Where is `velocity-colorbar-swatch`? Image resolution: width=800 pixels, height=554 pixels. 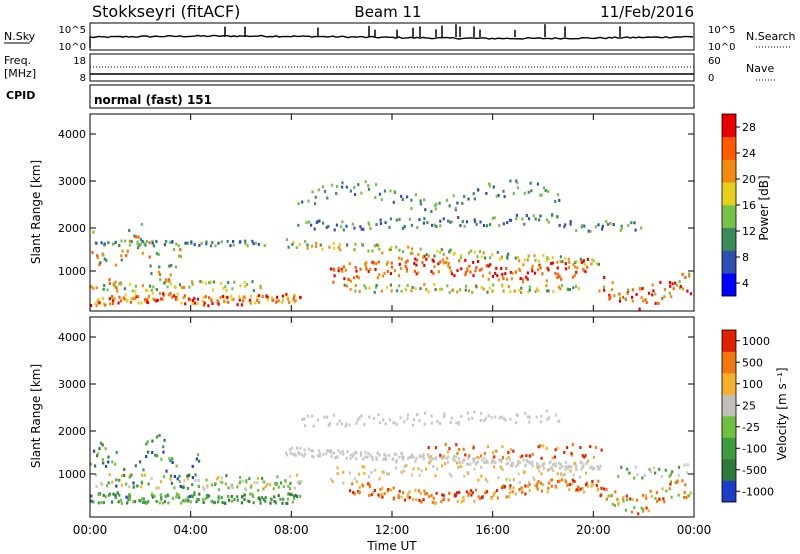 velocity-colorbar-swatch is located at coordinates (729, 491).